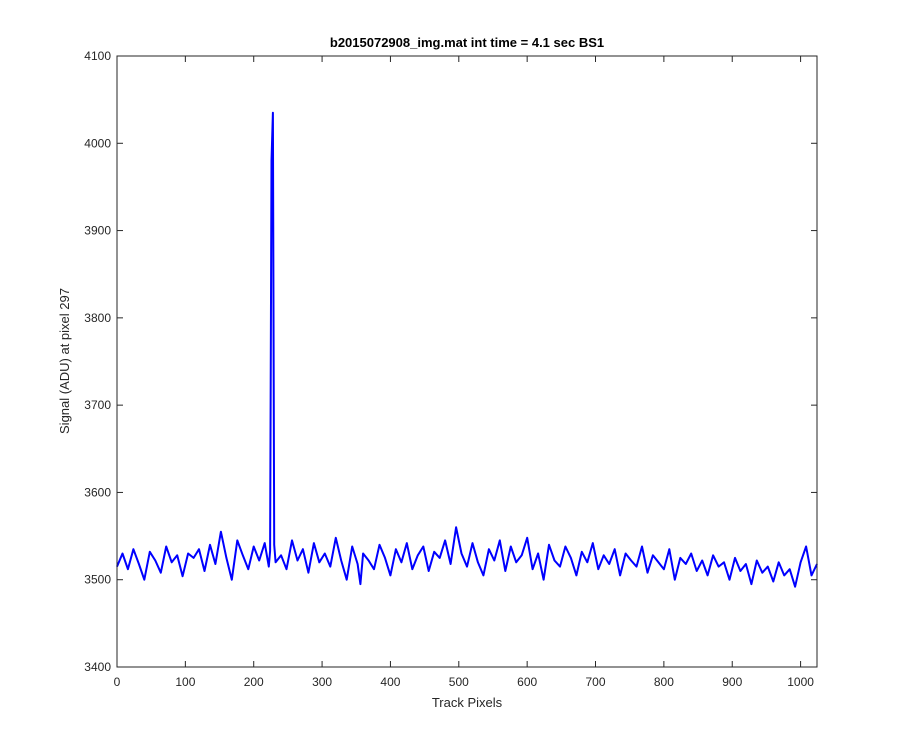 This screenshot has width=900, height=750. Describe the element at coordinates (390, 682) in the screenshot. I see `x-tick-label: 400` at that location.